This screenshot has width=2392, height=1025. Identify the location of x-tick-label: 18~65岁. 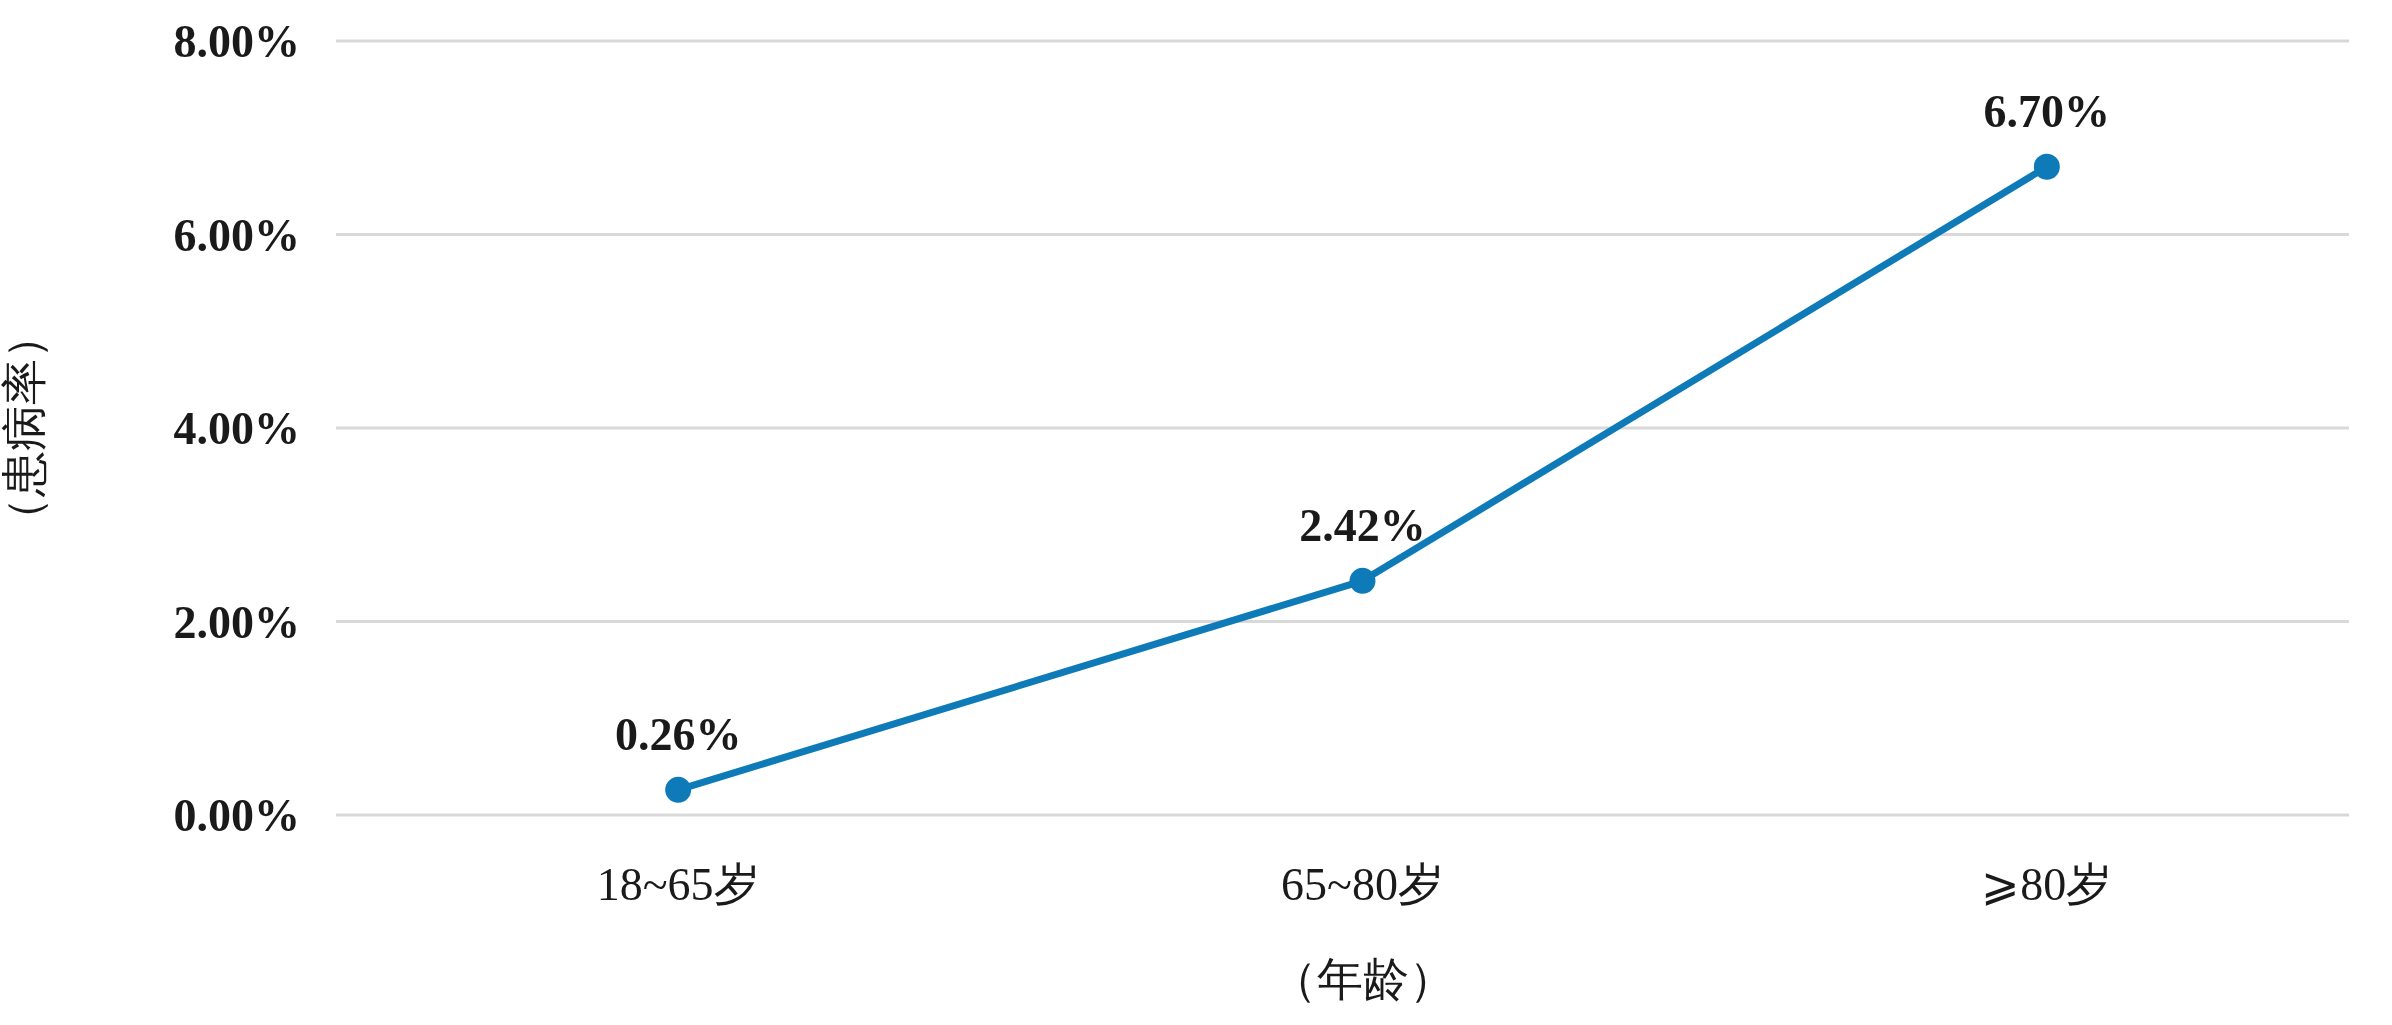
(678, 884).